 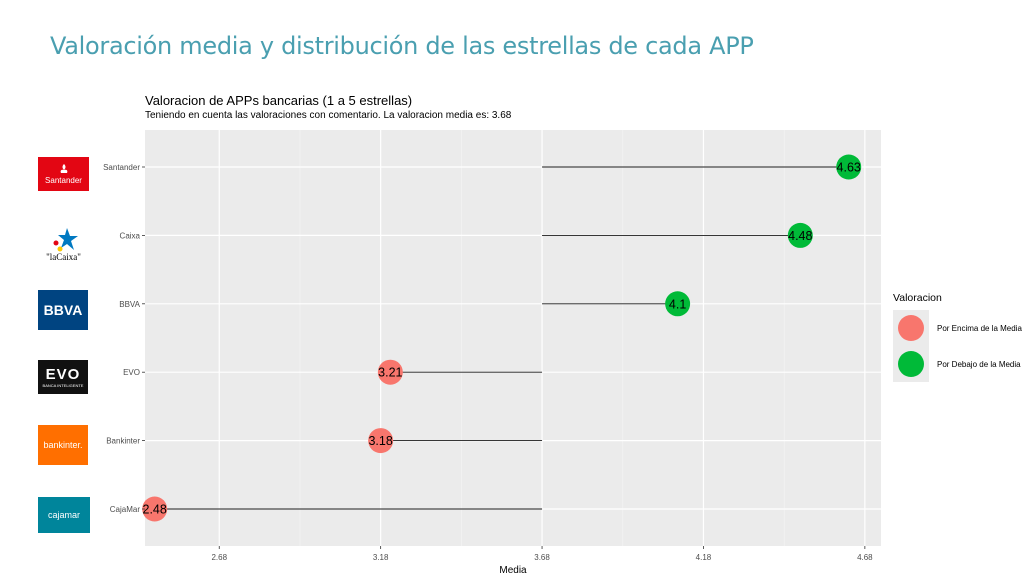 I want to click on logo-caixa-text: "laCaixa", so click(x=63, y=257).